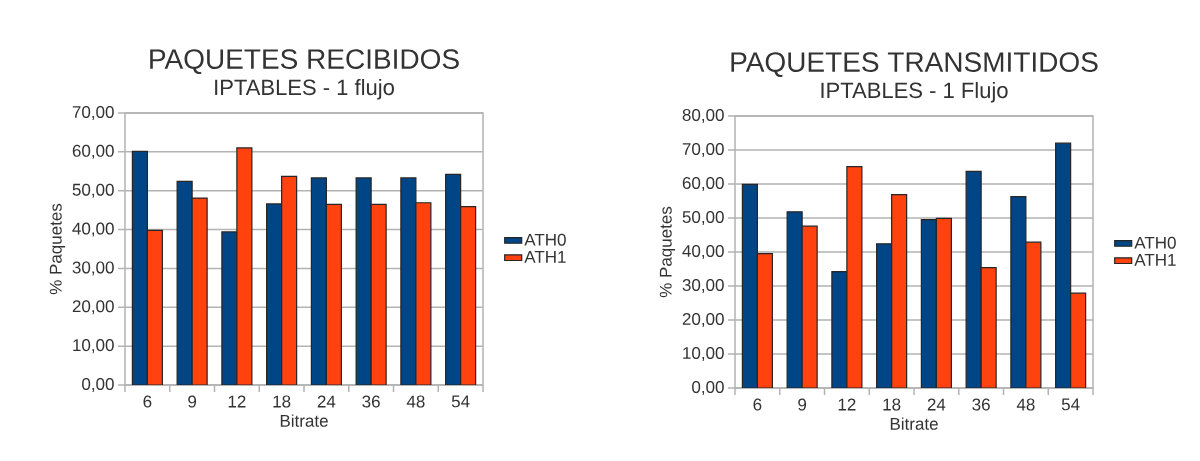 This screenshot has height=461, width=1200. Describe the element at coordinates (304, 61) in the screenshot. I see `chart-title: PAQUETES RECIBIDOS` at that location.